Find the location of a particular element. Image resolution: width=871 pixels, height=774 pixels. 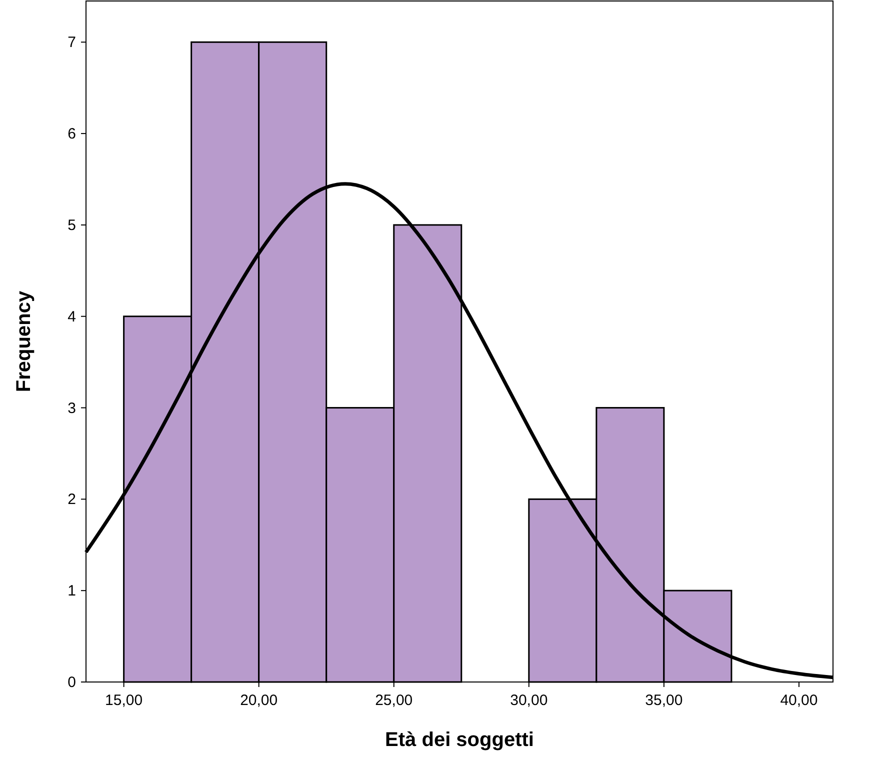

y-tick-label: 2 is located at coordinates (72, 499).